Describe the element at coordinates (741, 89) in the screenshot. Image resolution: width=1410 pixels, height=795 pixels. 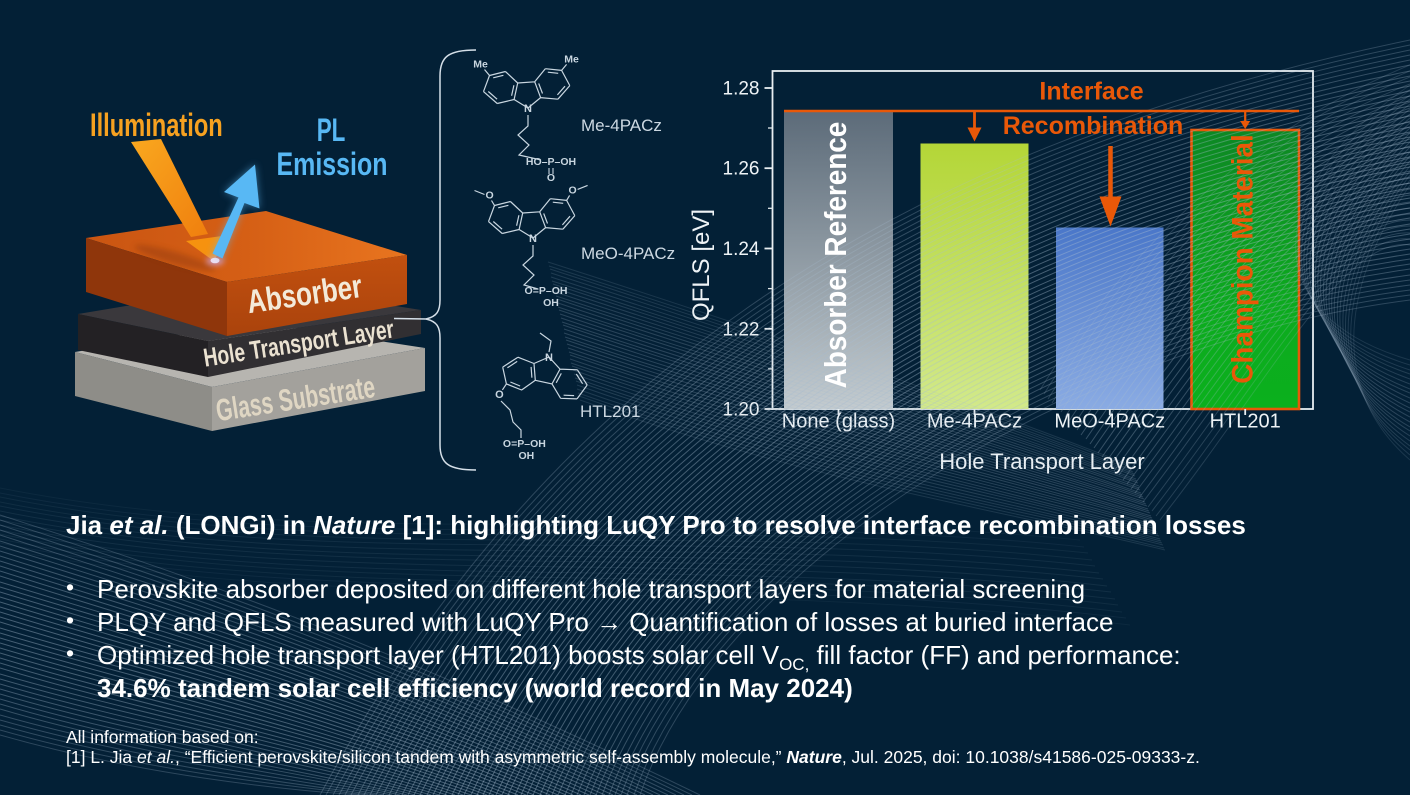
I see `svg-text: 1.28` at that location.